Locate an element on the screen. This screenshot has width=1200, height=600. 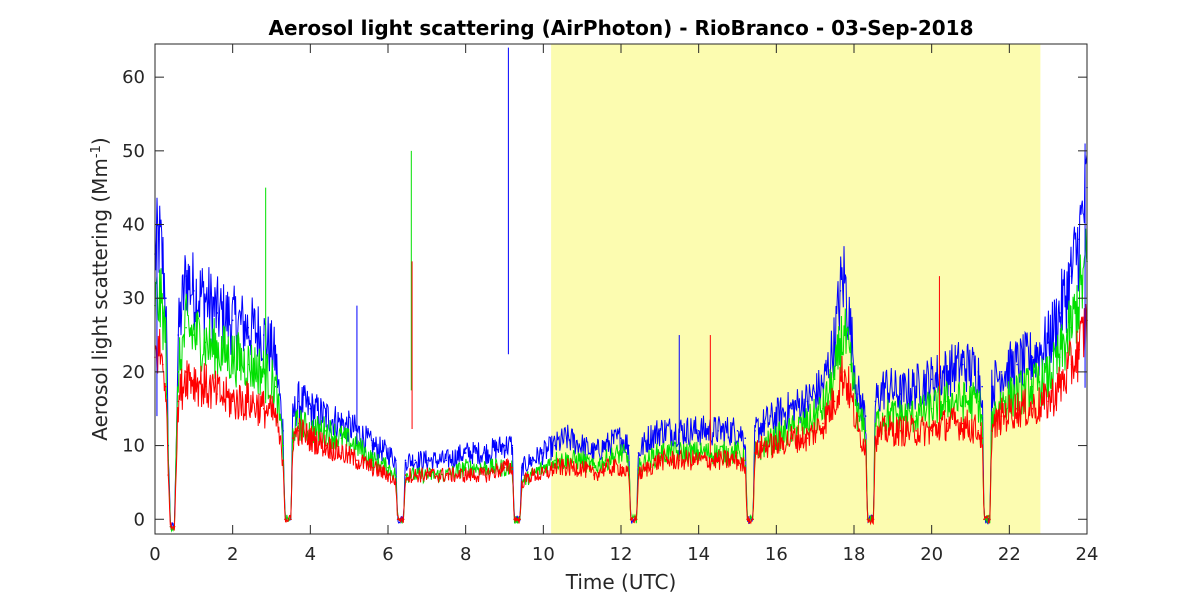
x-axis-label: Time (UTC) is located at coordinates (621, 582).